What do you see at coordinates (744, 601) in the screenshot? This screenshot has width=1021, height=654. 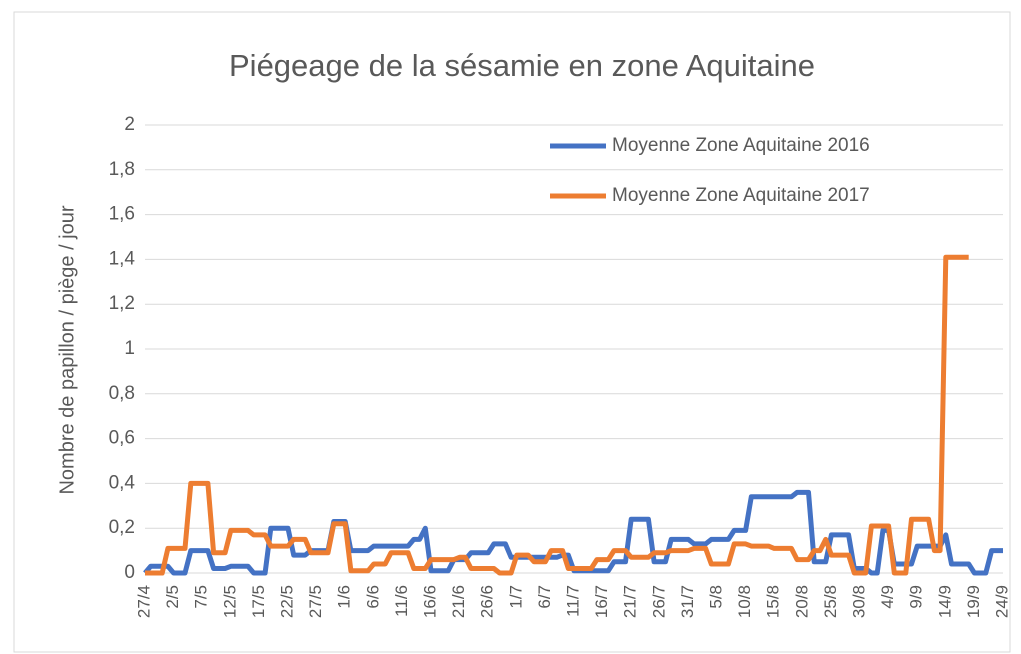 I see `x-tick-label: 10/8` at bounding box center [744, 601].